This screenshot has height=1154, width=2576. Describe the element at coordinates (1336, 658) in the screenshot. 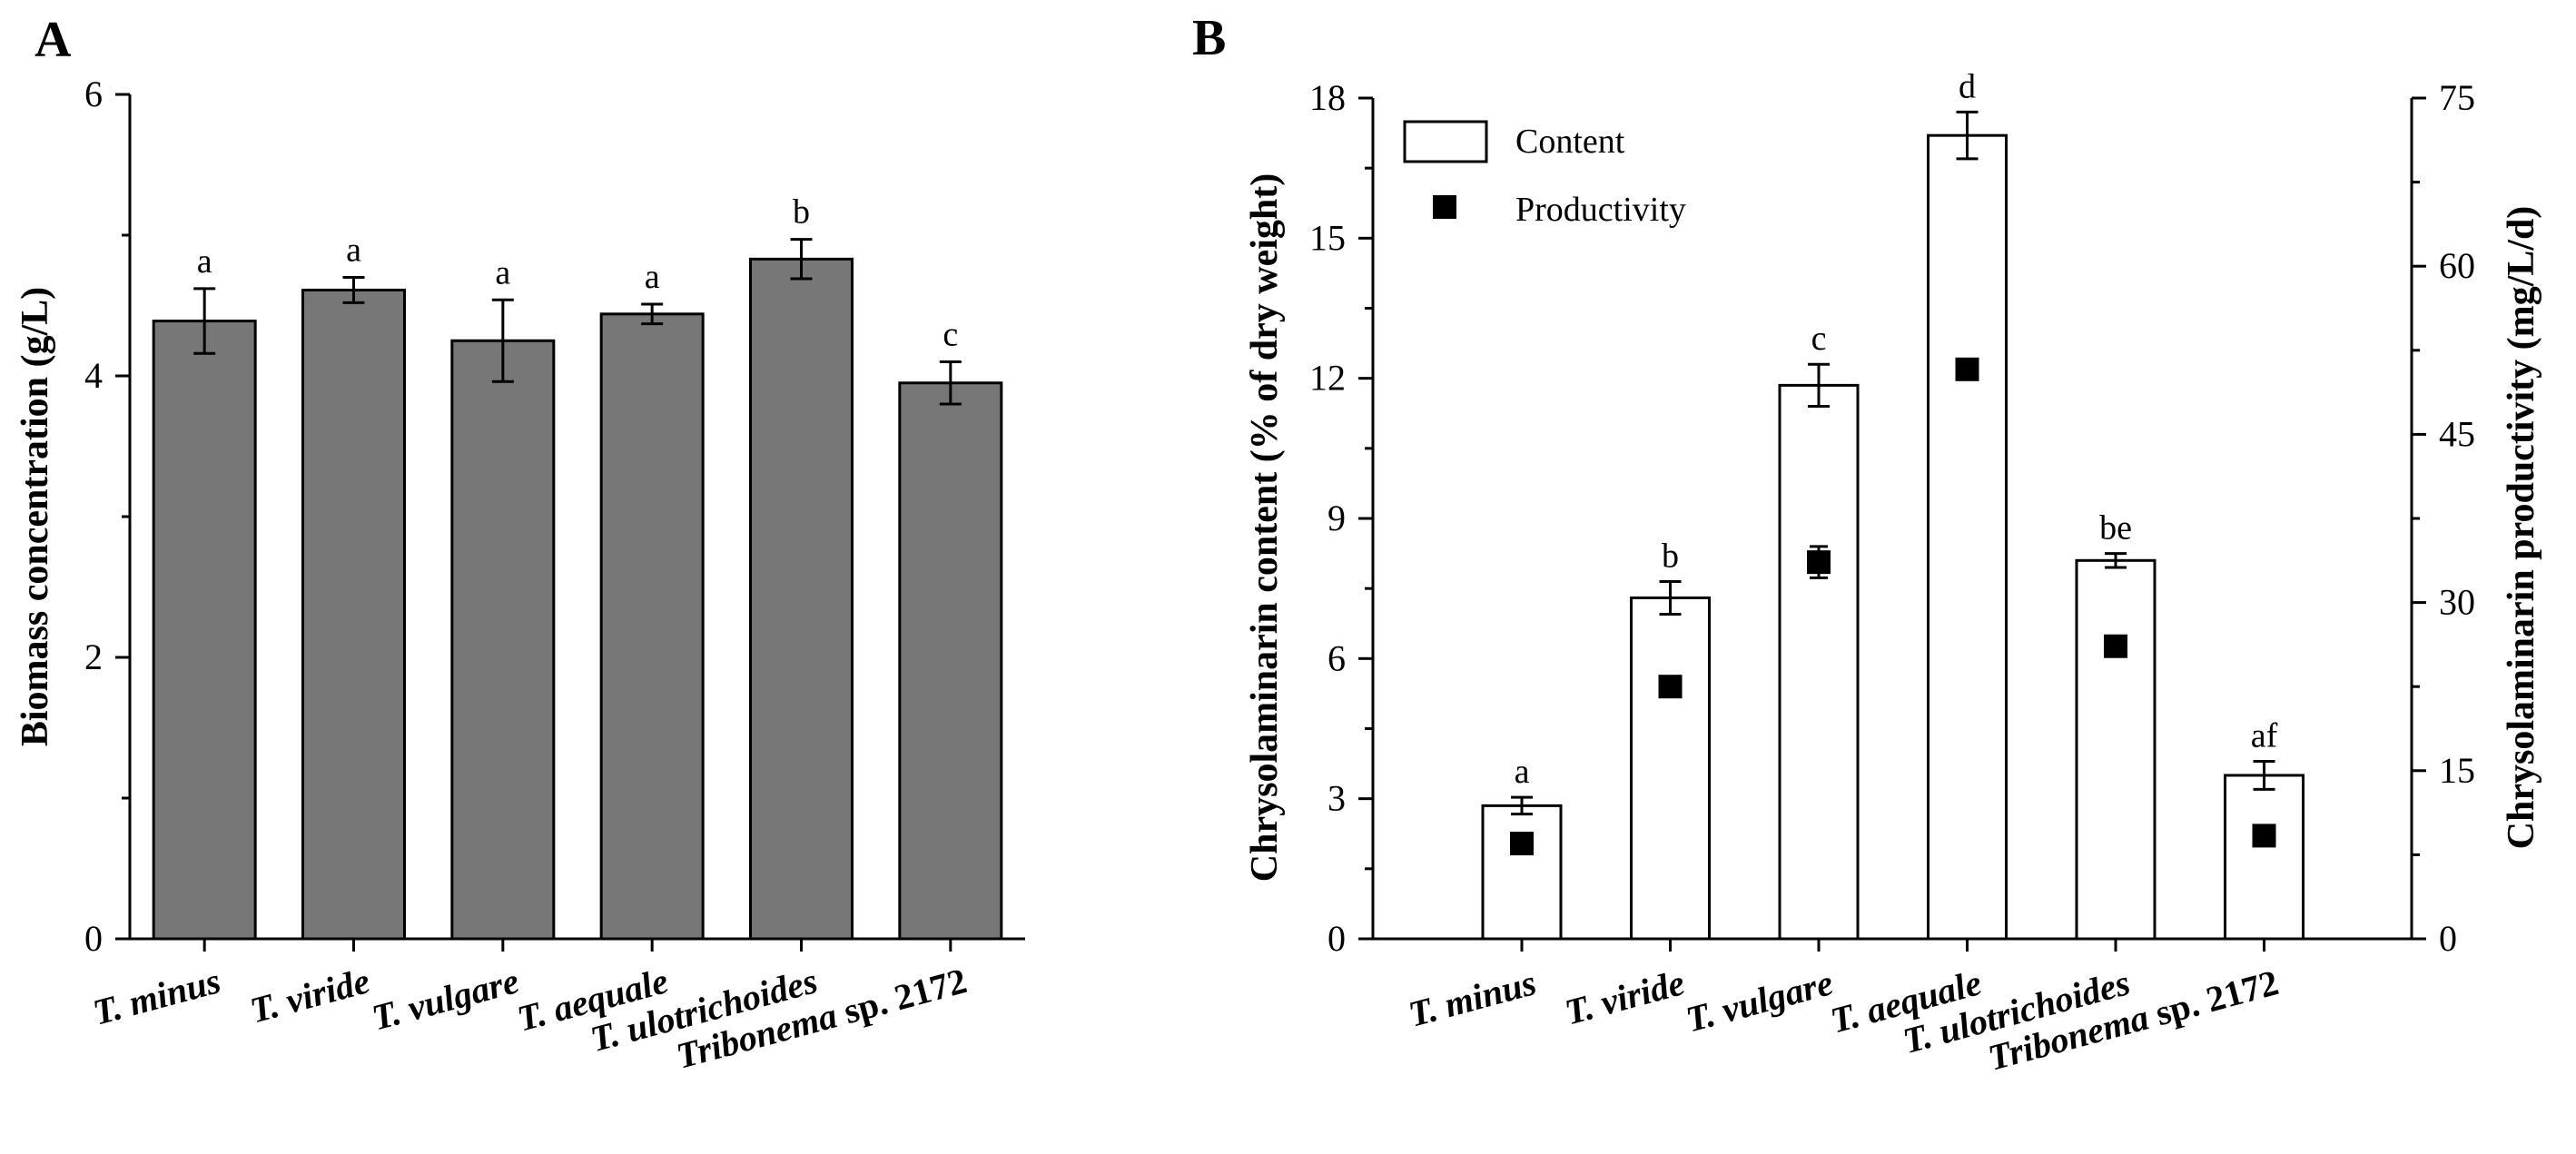

I see `y-left-tick-label: 6` at that location.